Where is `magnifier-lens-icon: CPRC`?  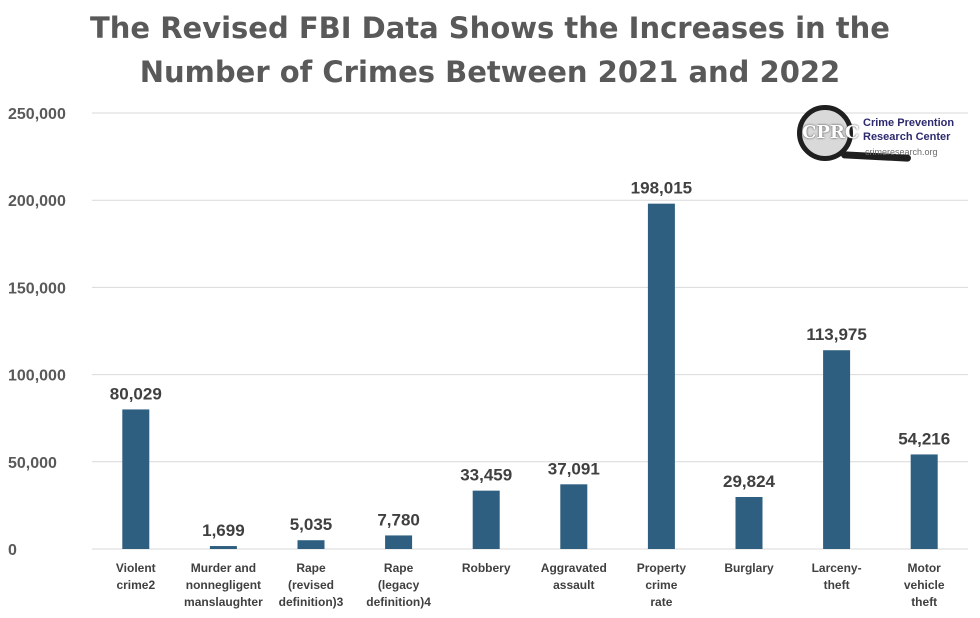
magnifier-lens-icon: CPRC is located at coordinates (828, 133).